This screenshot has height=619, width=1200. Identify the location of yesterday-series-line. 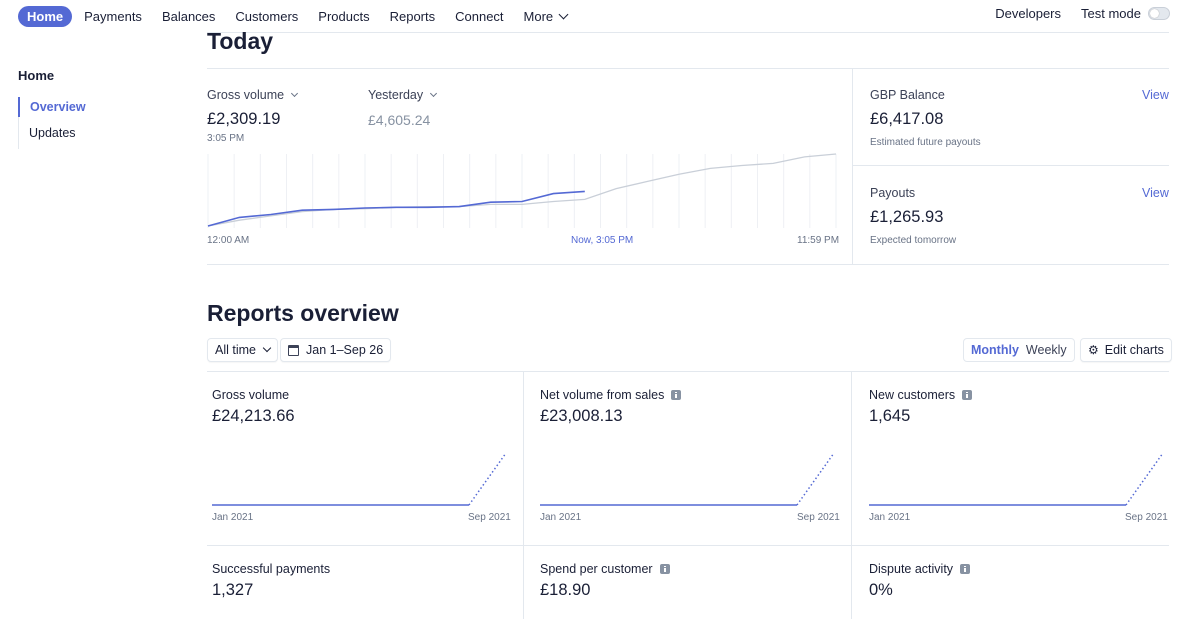
(522, 190).